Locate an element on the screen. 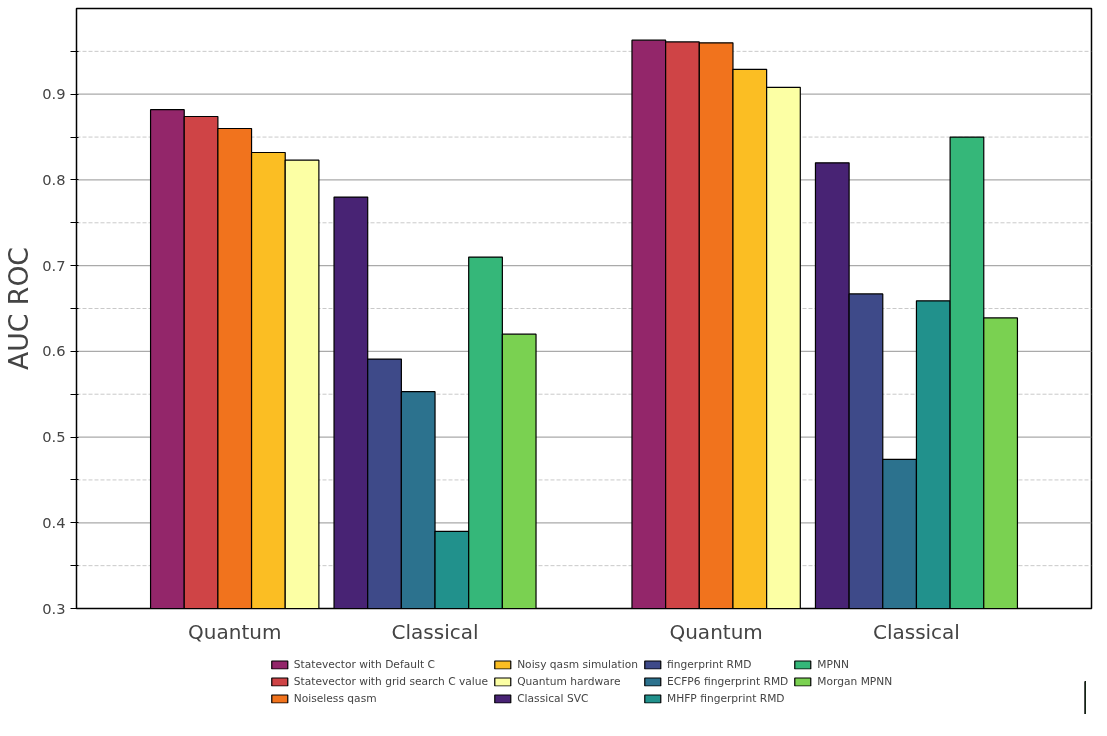 The image size is (1107, 736). legend-label: Noisy qasm simulation is located at coordinates (578, 664).